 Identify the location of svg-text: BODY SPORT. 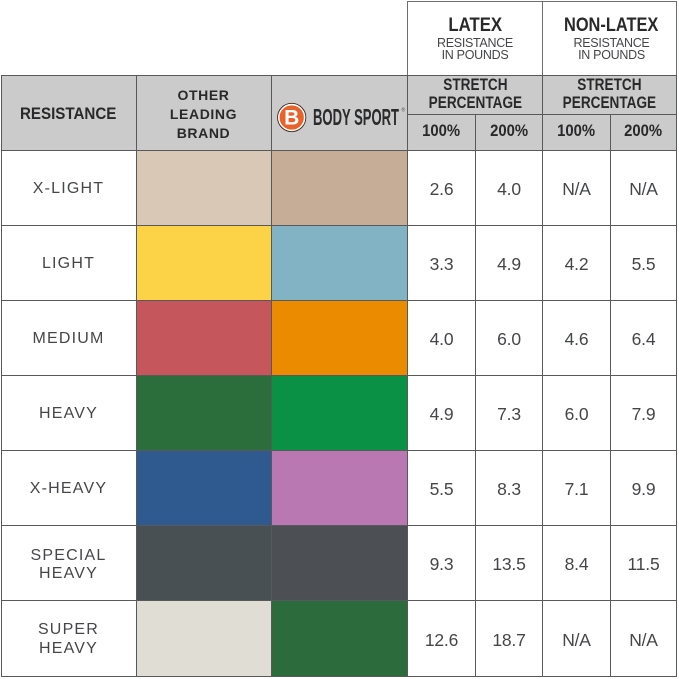
(356, 117).